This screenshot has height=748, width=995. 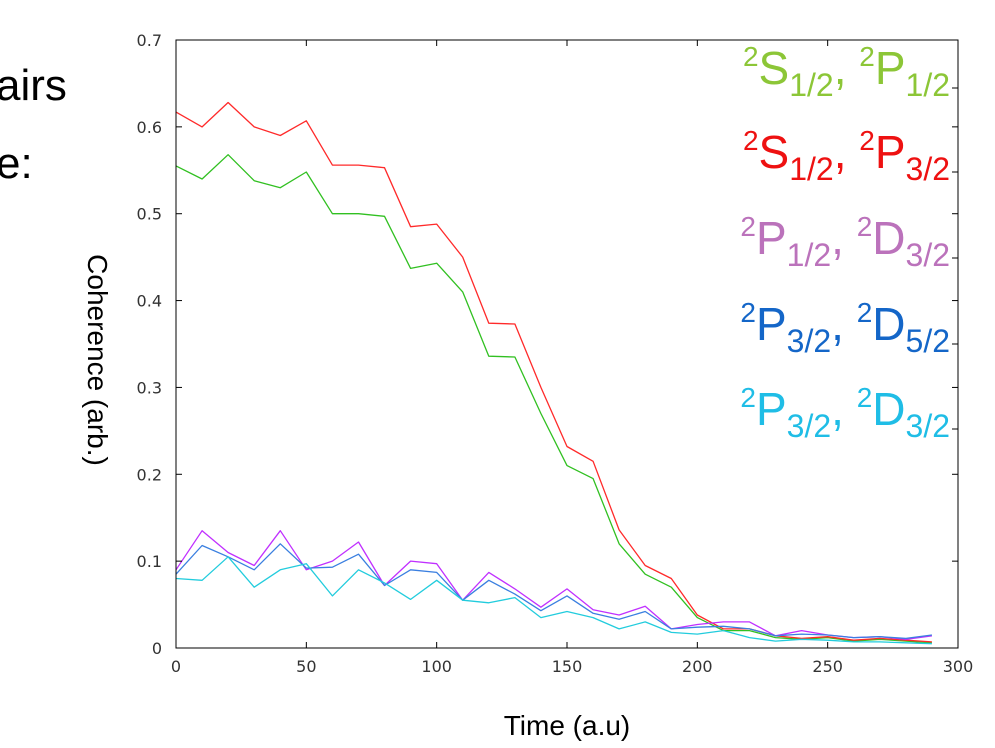 What do you see at coordinates (157, 648) in the screenshot?
I see `y-tick-label: 0` at bounding box center [157, 648].